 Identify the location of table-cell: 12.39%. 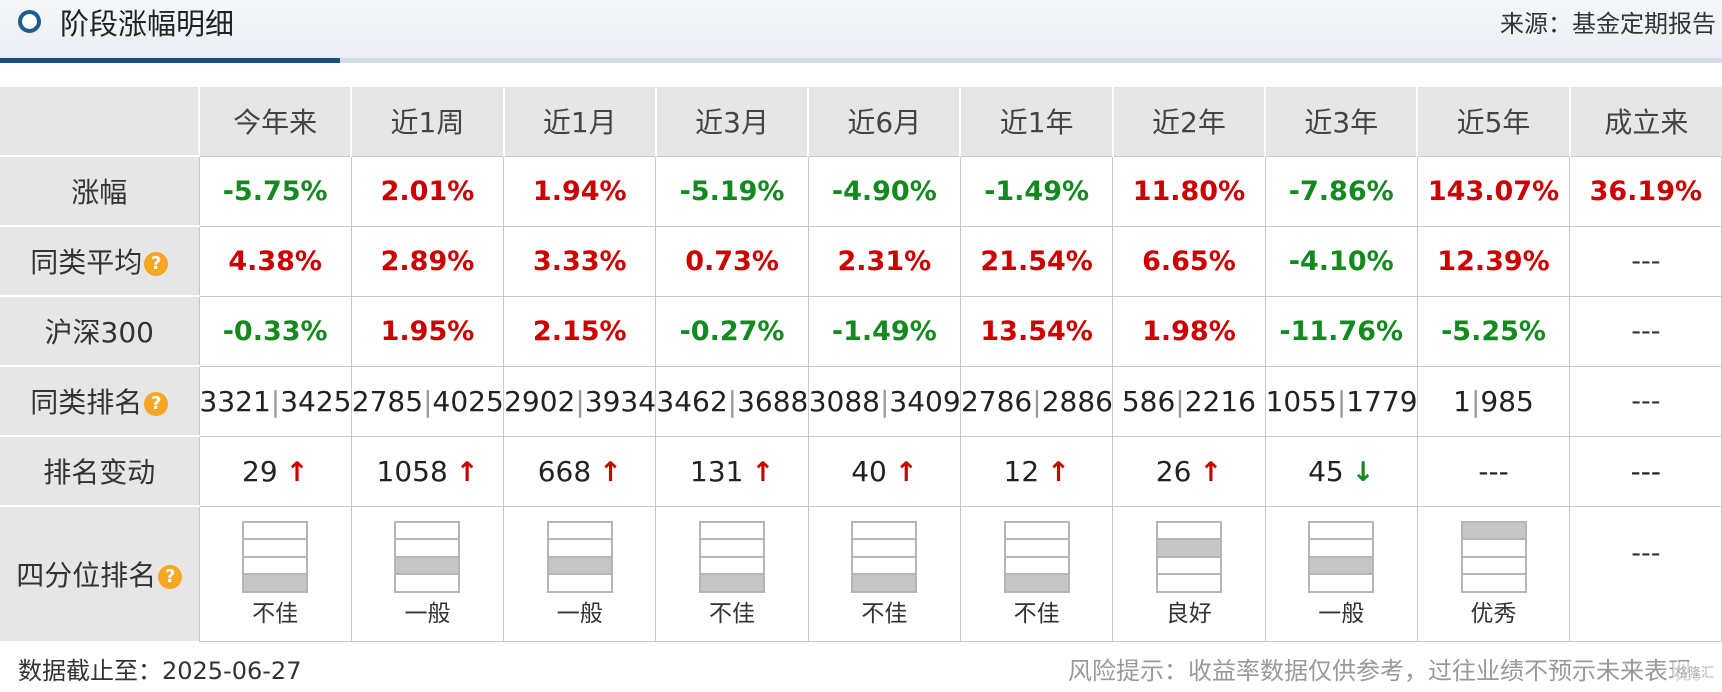
(1493, 260).